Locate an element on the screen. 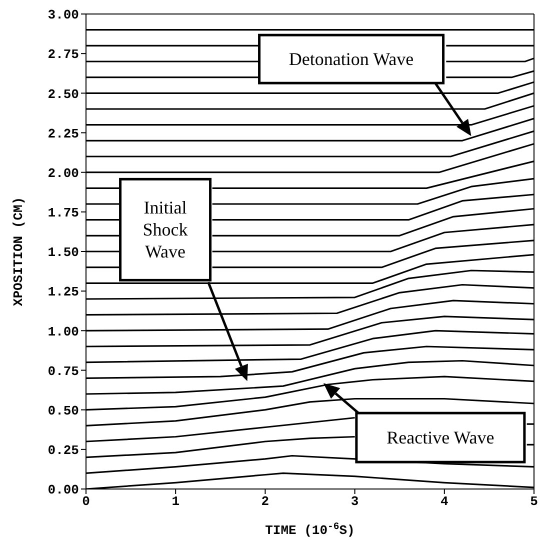 The width and height of the screenshot is (548, 558). y-tick-label: 2.25 is located at coordinates (64, 134).